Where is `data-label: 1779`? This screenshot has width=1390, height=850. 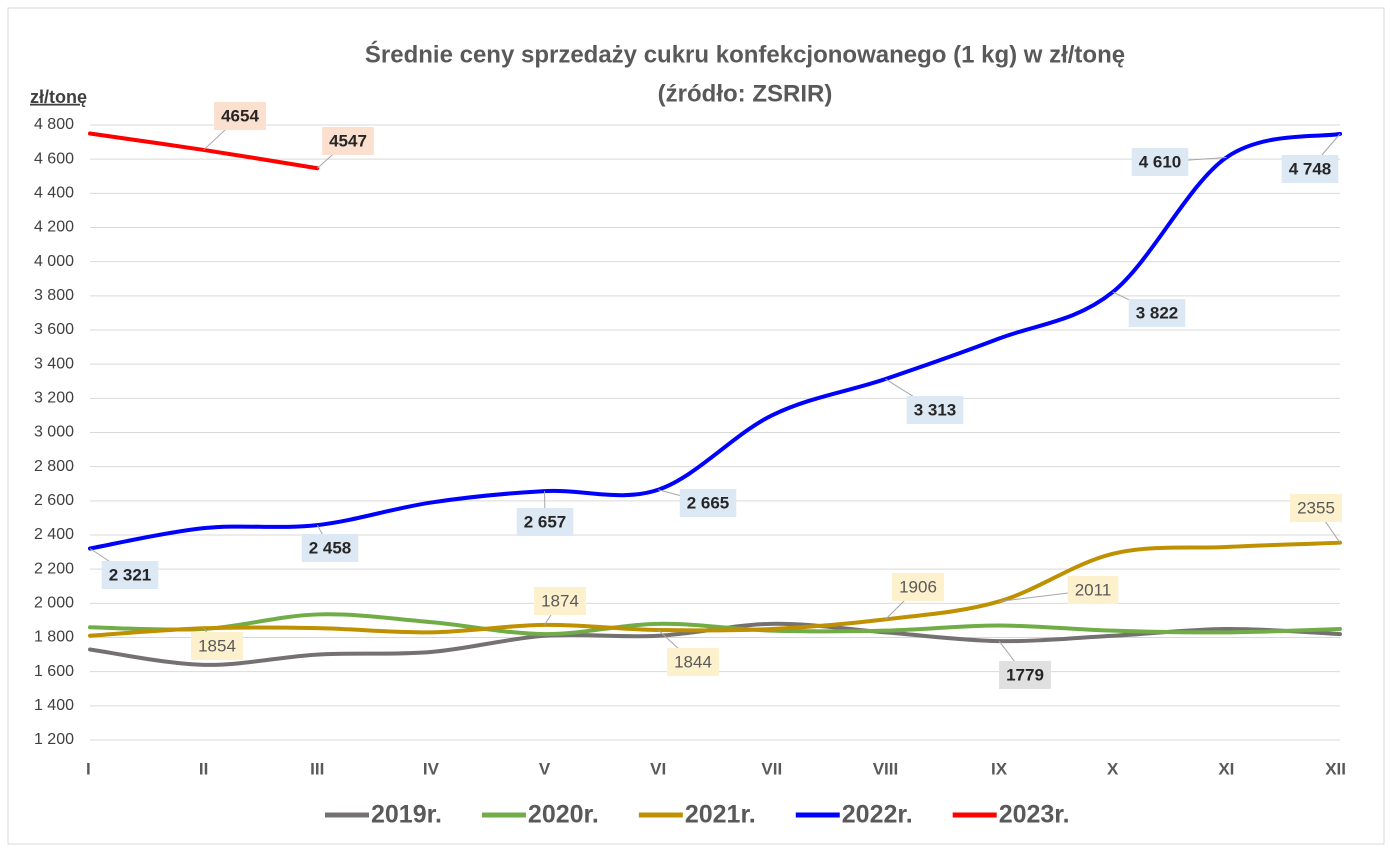 data-label: 1779 is located at coordinates (1025, 674).